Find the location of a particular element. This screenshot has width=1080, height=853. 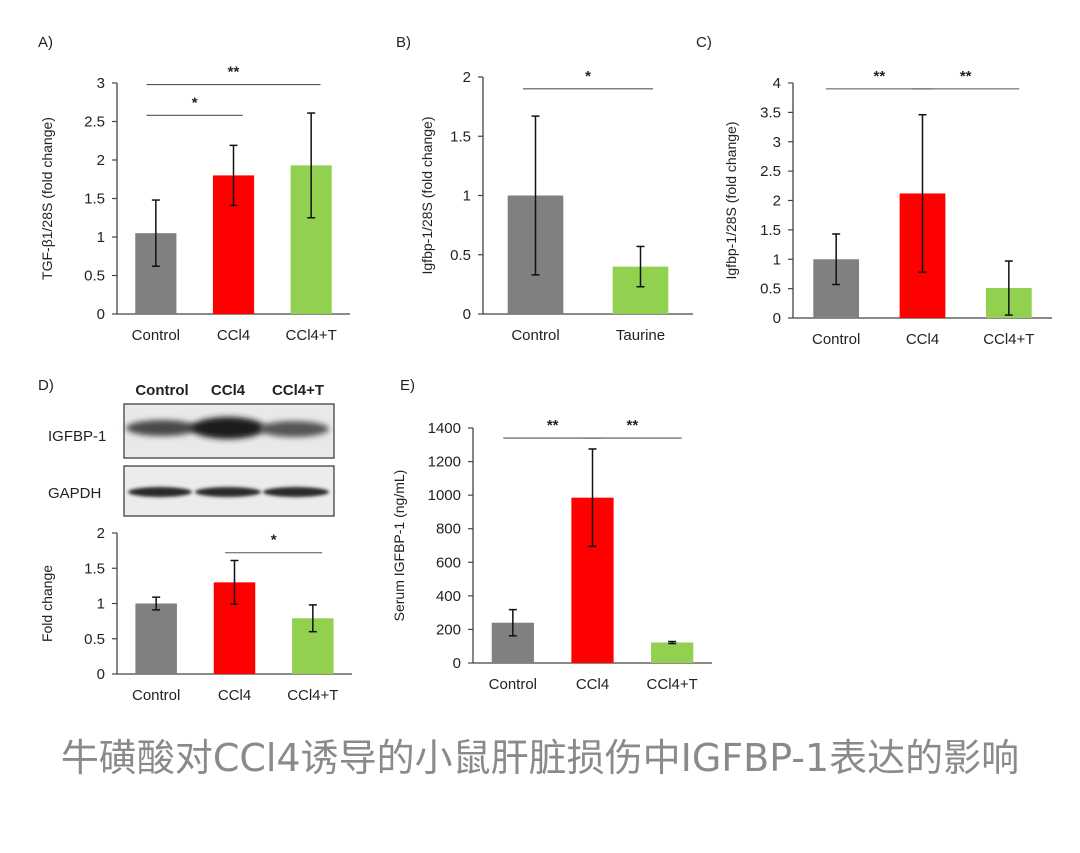

y-tick-label: 600 is located at coordinates (448, 562).